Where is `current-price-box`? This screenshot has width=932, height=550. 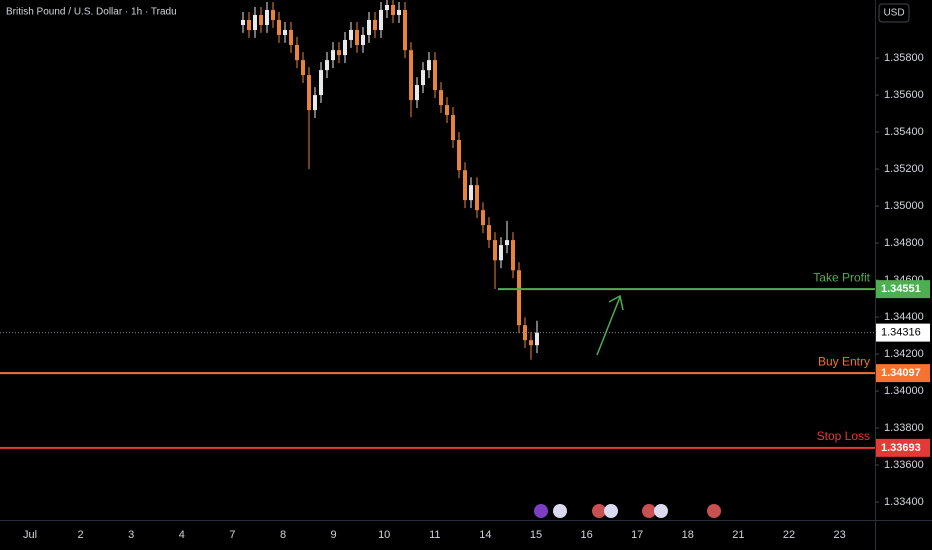
current-price-box is located at coordinates (903, 332).